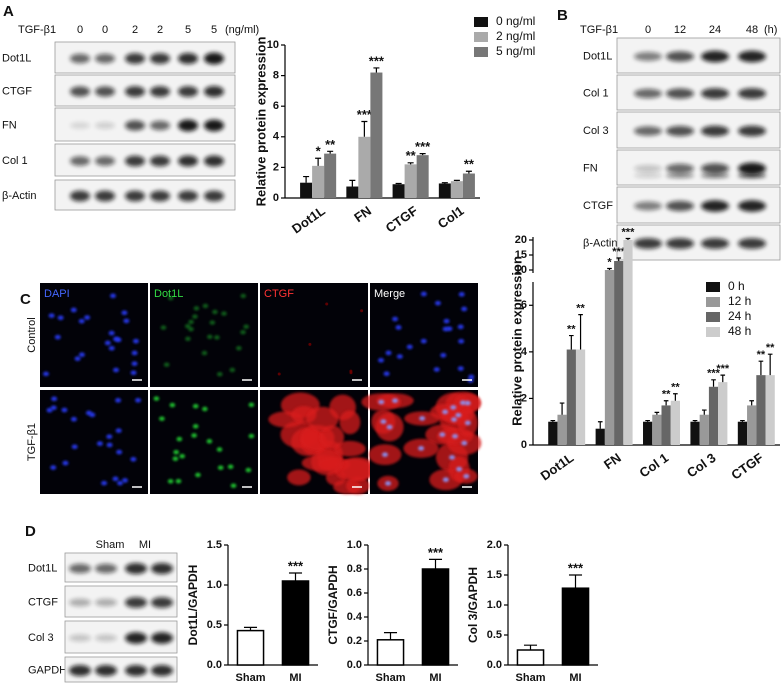  What do you see at coordinates (273, 45) in the screenshot?
I see `y-tick-label: 10` at bounding box center [273, 45].